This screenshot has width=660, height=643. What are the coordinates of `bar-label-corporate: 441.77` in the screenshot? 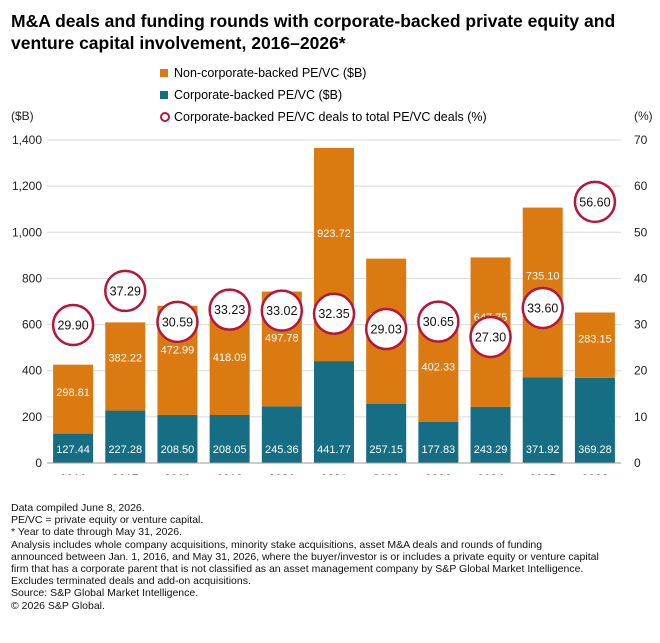 It's located at (334, 450).